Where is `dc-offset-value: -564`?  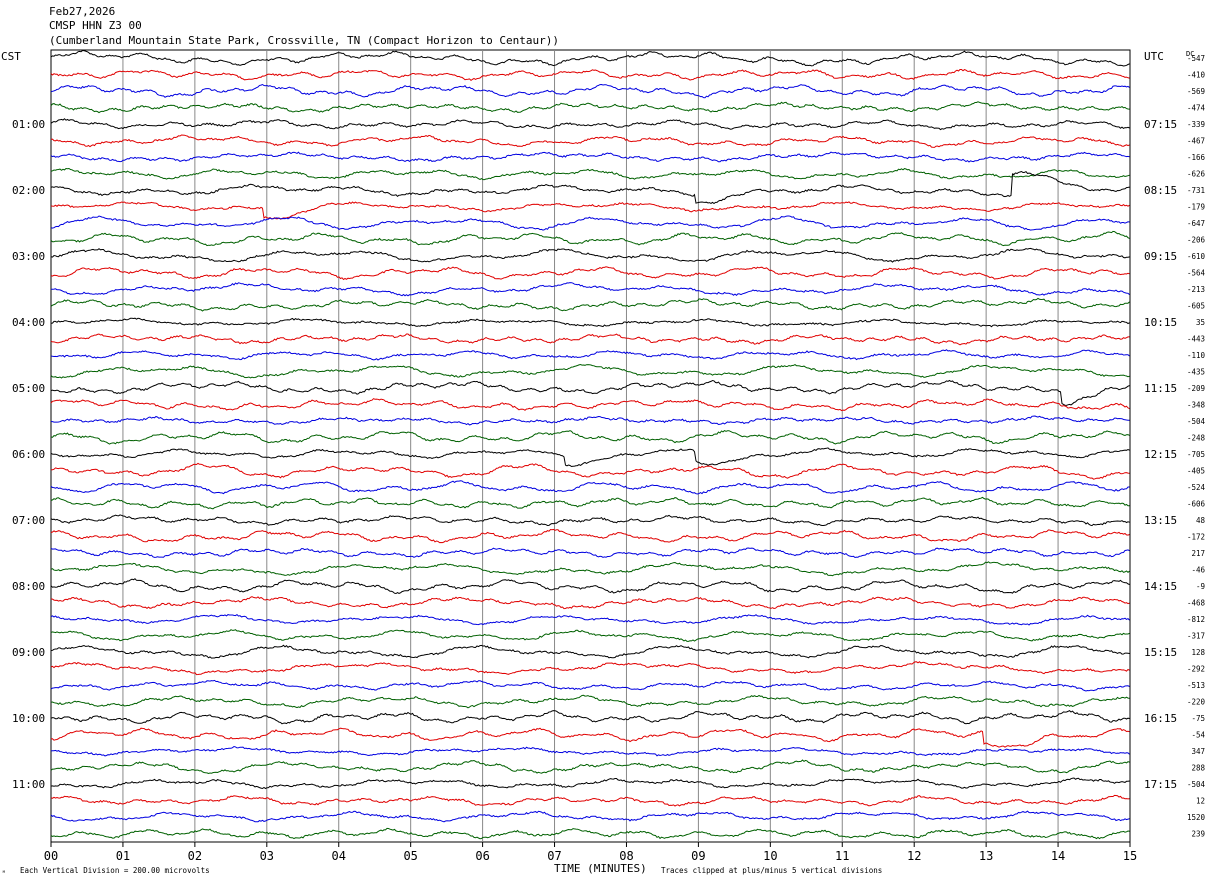
dc-offset-value: -564 is located at coordinates (1196, 273).